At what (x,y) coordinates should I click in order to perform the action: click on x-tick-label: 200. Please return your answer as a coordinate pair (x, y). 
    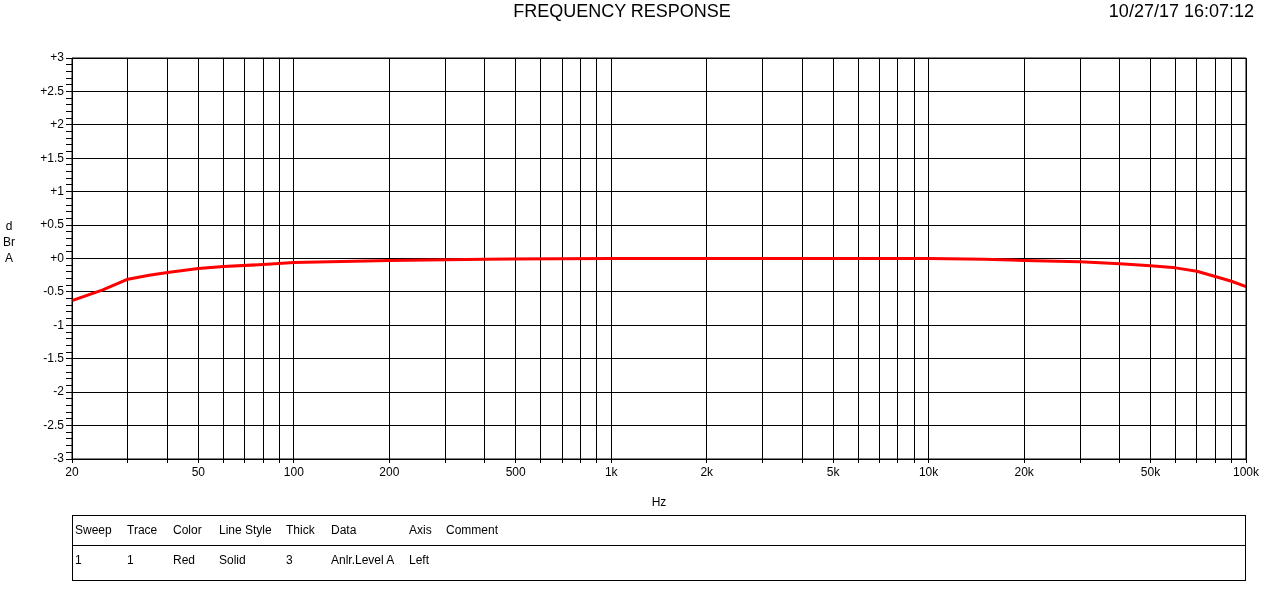
    Looking at the image, I should click on (389, 471).